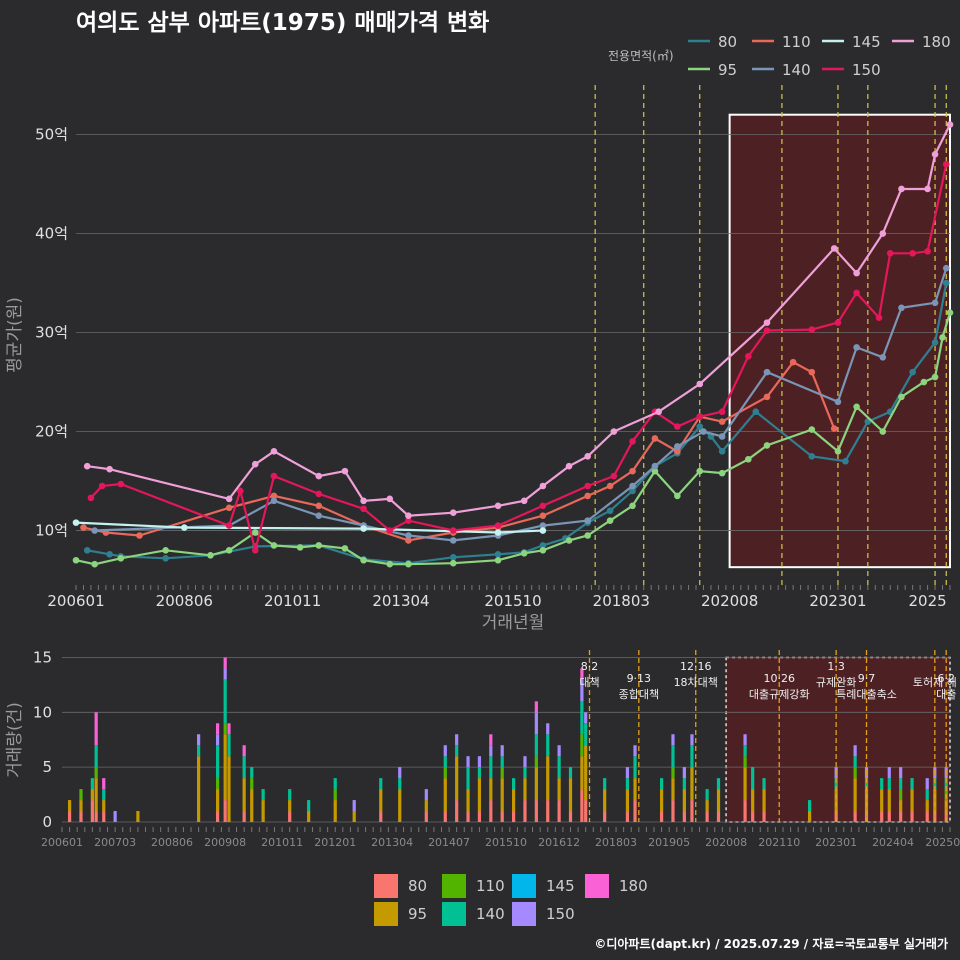  What do you see at coordinates (867, 678) in the screenshot?
I see `policy-date: 9·7` at bounding box center [867, 678].